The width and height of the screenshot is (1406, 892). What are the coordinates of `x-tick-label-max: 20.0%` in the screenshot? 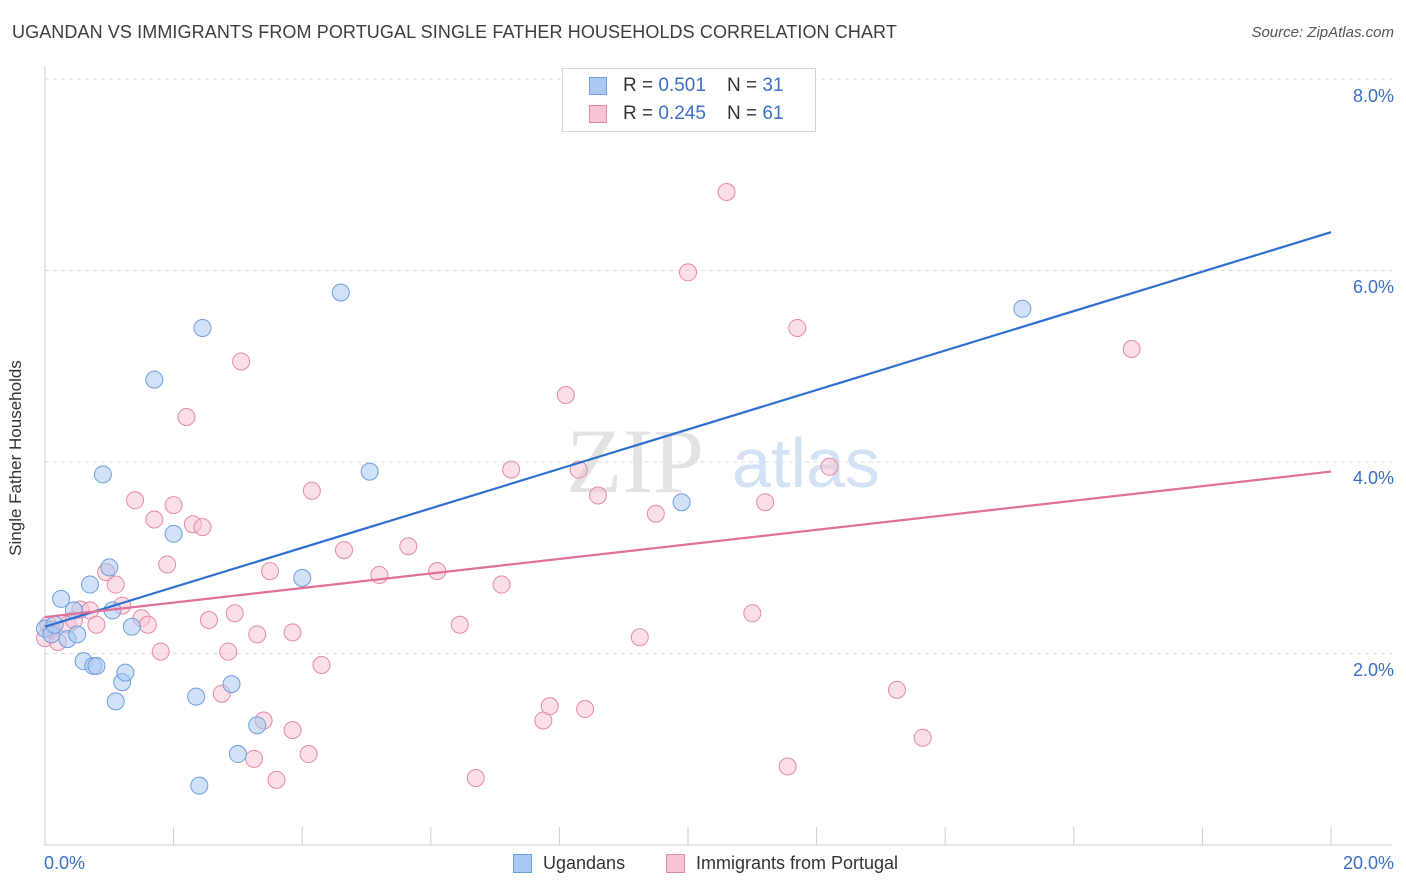 It's located at (1368, 863).